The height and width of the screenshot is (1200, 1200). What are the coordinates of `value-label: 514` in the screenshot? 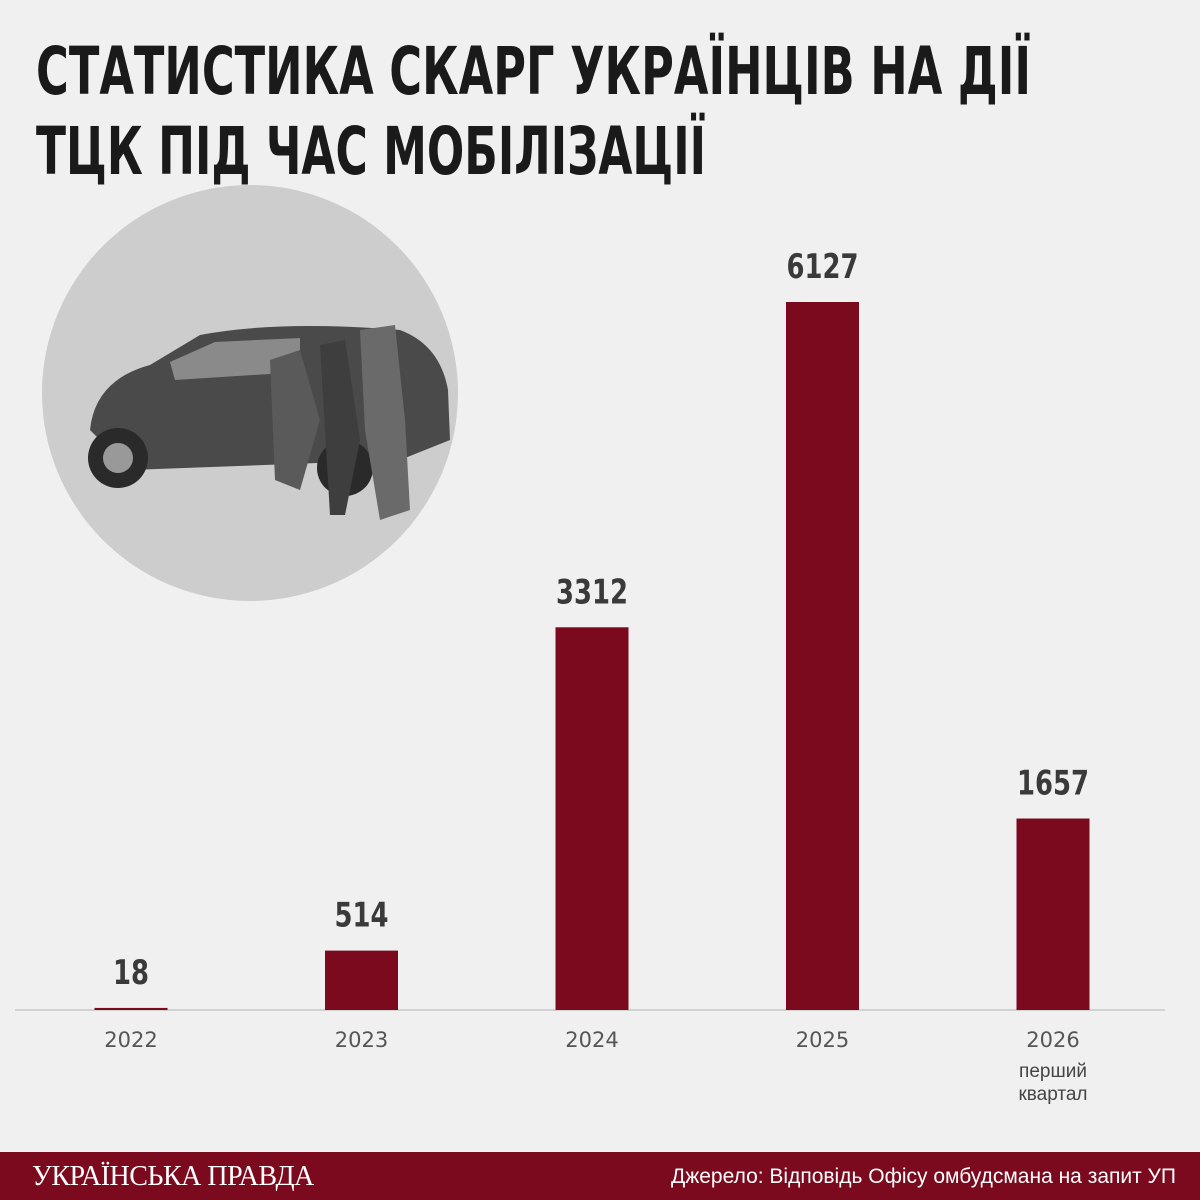 It's located at (362, 916).